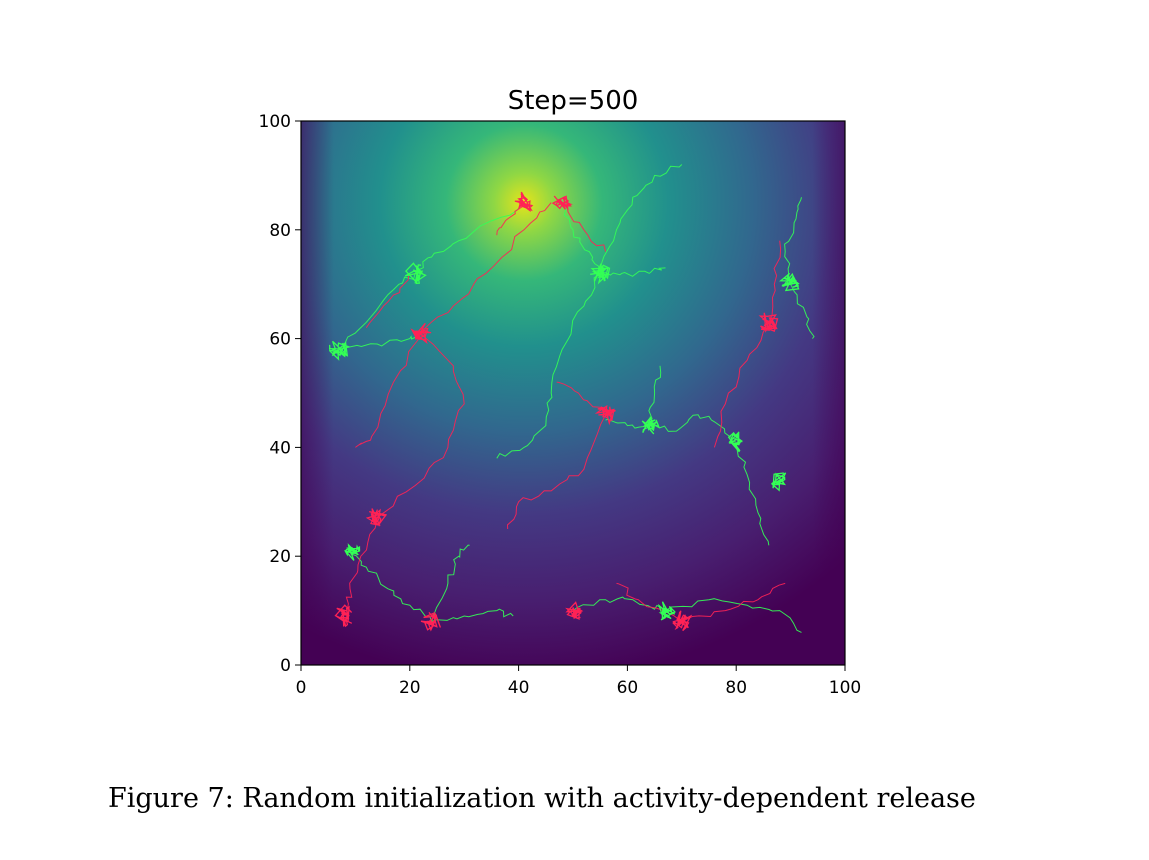  Describe the element at coordinates (845, 688) in the screenshot. I see `x-tick-label: 100` at that location.